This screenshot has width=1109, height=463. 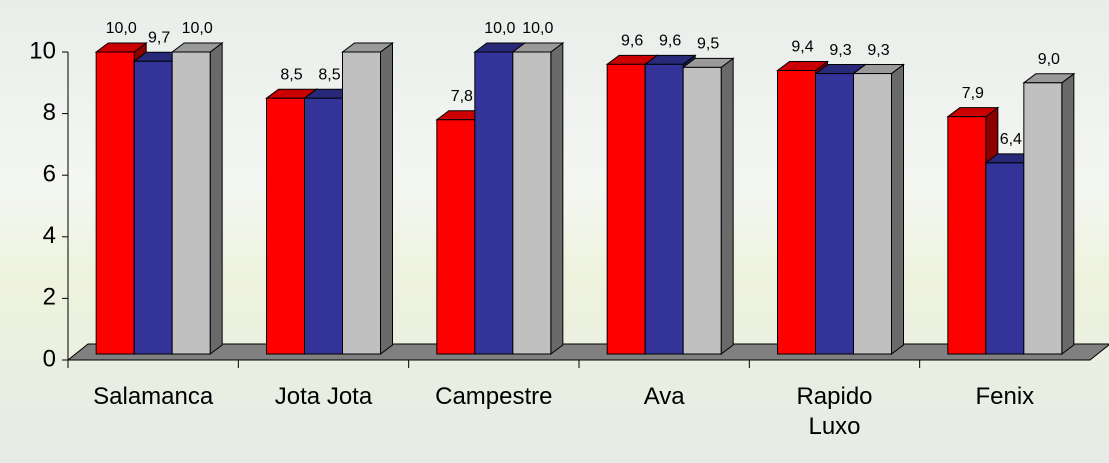 What do you see at coordinates (42, 50) in the screenshot?
I see `y-tick-label: 10` at bounding box center [42, 50].